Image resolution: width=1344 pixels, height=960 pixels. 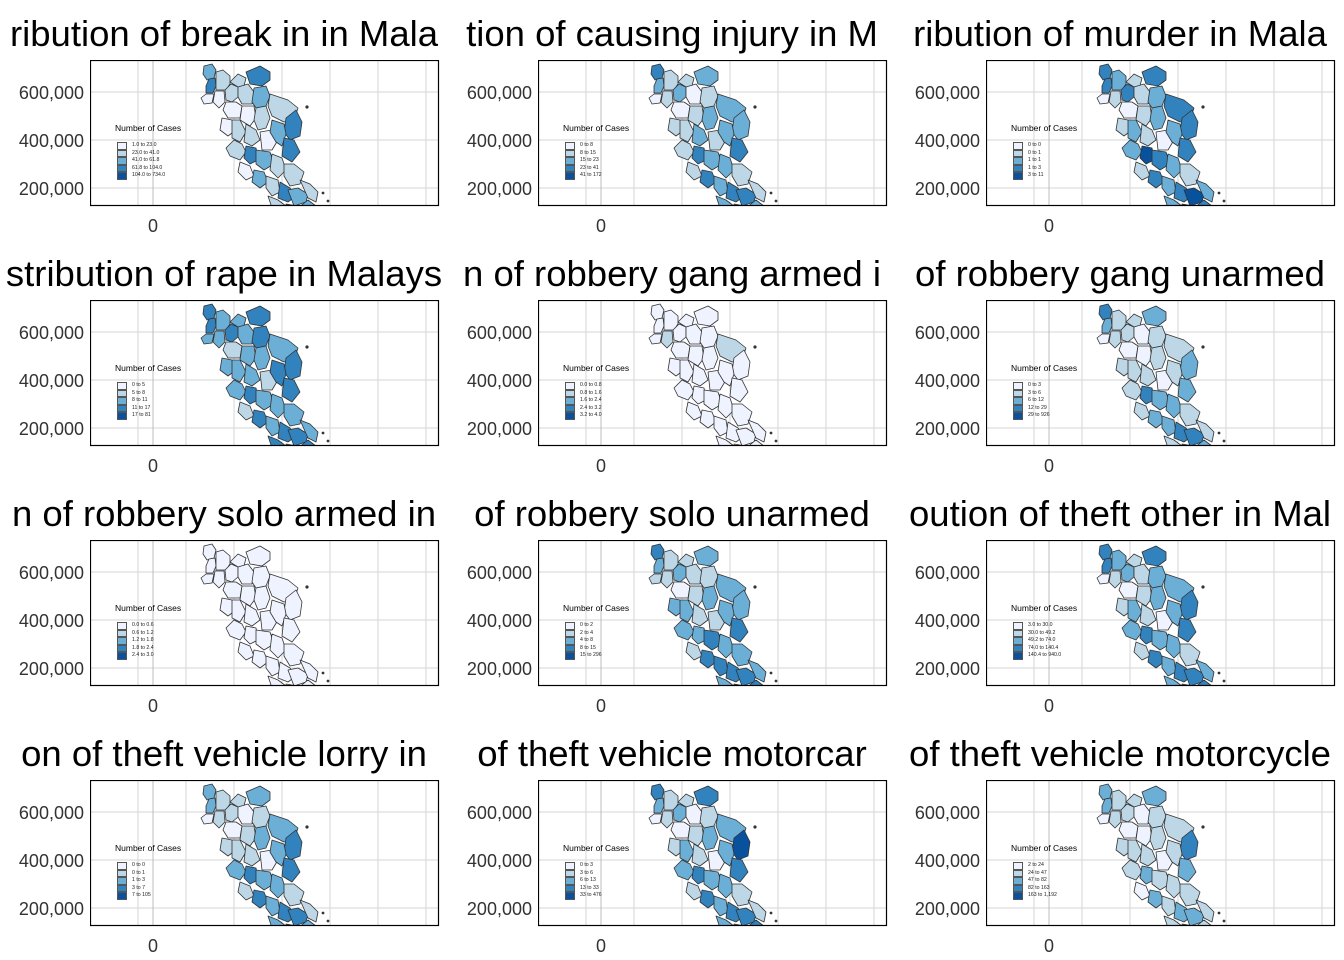 I want to click on panel-border, so click(x=265, y=133).